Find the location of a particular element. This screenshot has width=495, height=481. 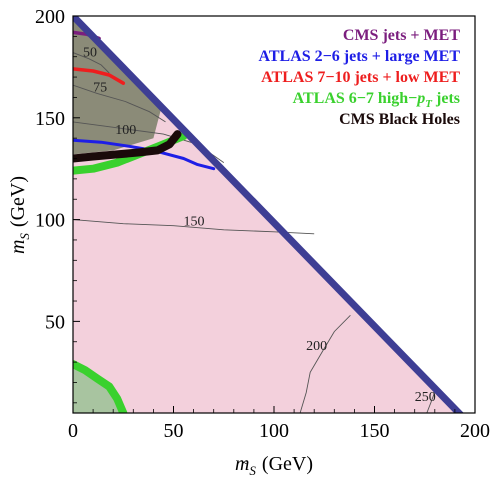

x-axis-label: mS (GeV) is located at coordinates (274, 465).